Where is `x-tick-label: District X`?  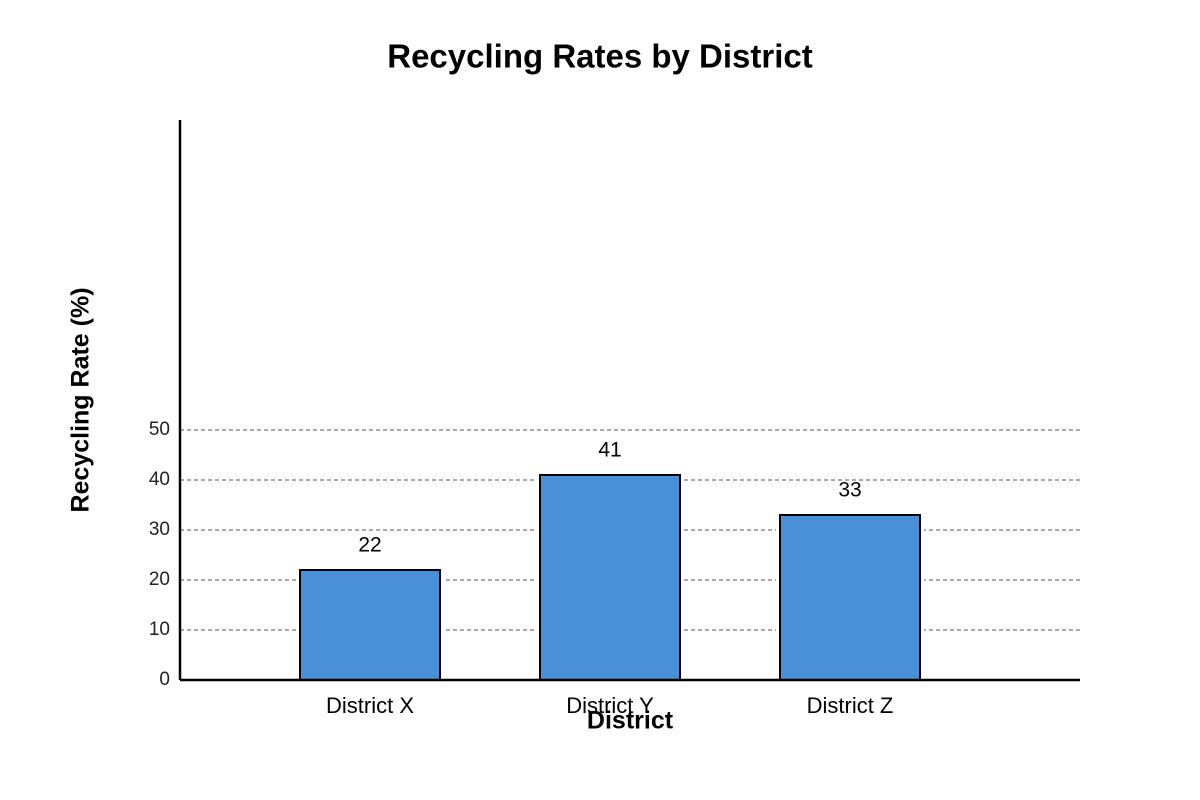 x-tick-label: District X is located at coordinates (370, 705).